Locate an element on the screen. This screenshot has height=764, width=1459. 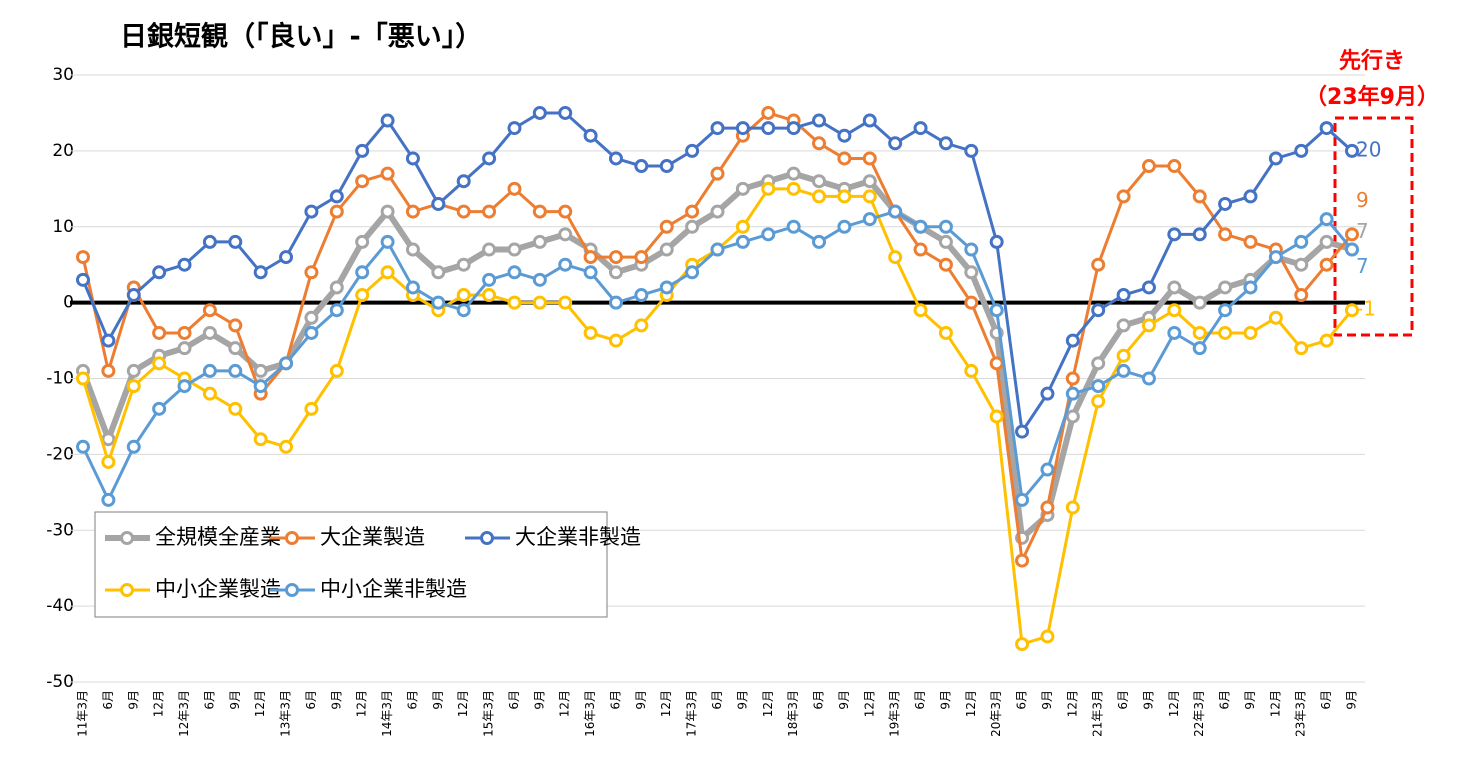
y-tick-label: -10 is located at coordinates (60, 379).